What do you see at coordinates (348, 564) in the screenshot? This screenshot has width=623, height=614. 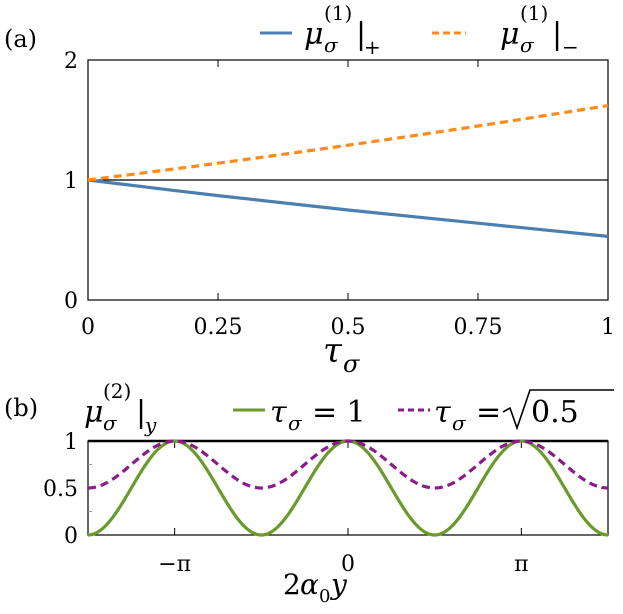 I see `panel-b-xtick-label: 0` at bounding box center [348, 564].